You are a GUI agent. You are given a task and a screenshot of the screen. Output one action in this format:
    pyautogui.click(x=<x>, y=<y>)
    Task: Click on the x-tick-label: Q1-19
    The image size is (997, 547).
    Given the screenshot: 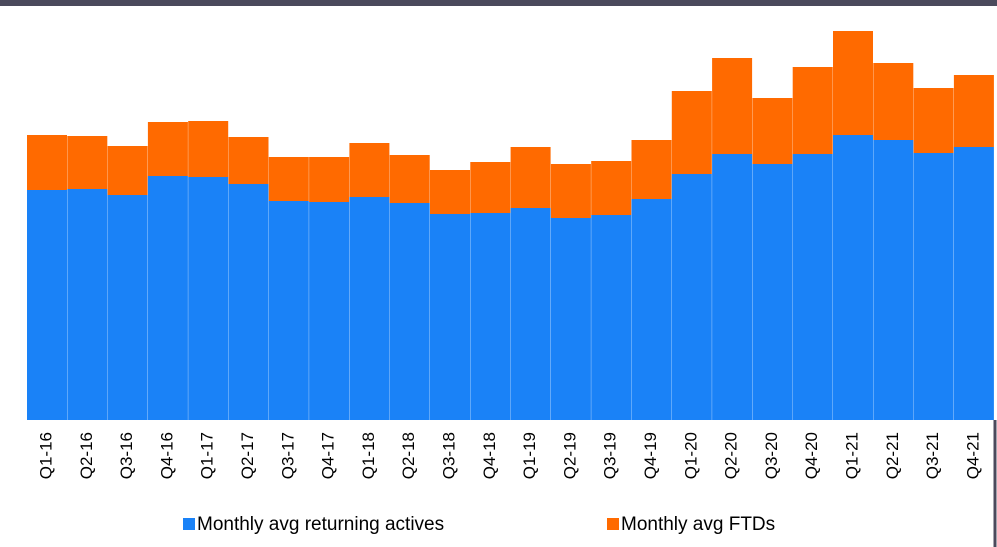 What is the action you would take?
    pyautogui.click(x=529, y=455)
    